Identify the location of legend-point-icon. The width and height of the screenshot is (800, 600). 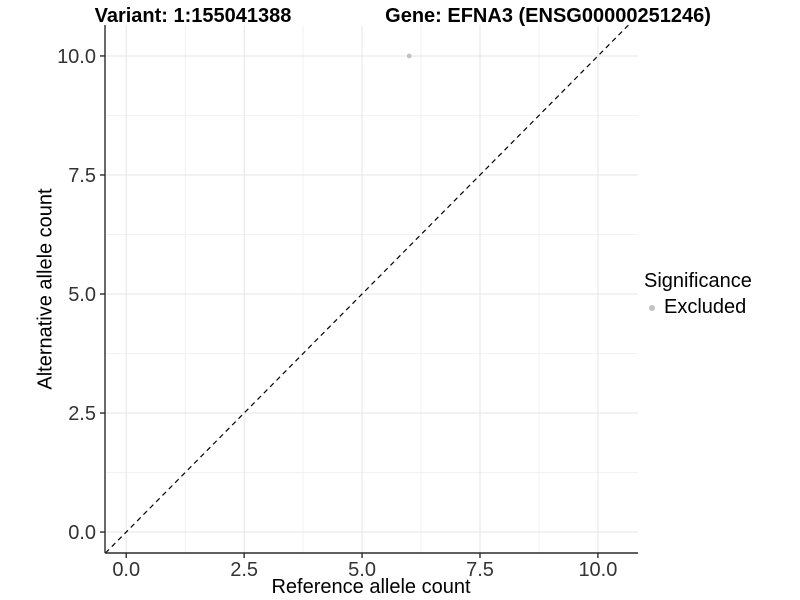
(652, 307).